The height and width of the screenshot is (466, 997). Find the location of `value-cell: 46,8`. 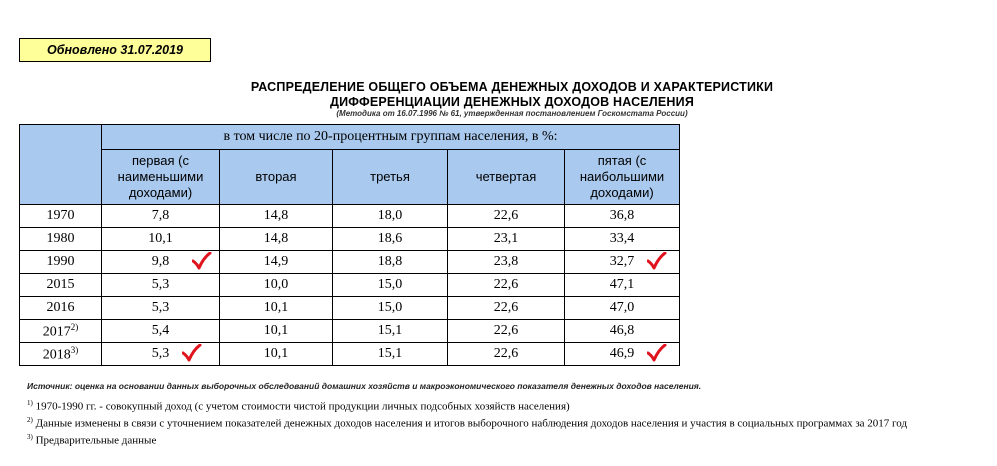

value-cell: 46,8 is located at coordinates (622, 331).